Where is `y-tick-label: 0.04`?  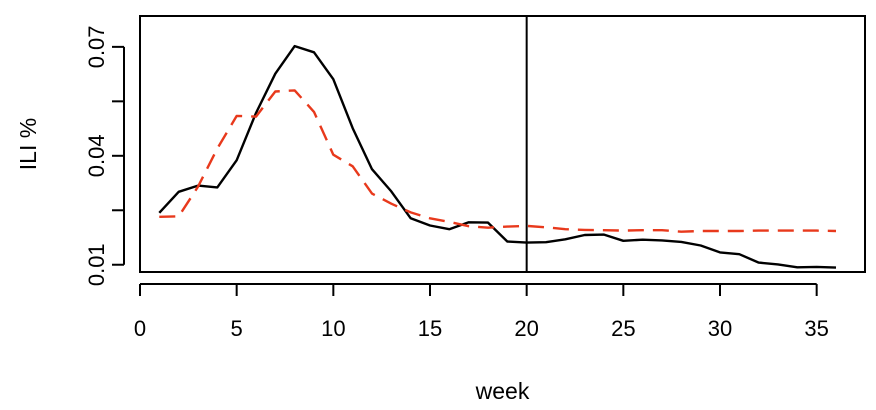
y-tick-label: 0.04 is located at coordinates (96, 155).